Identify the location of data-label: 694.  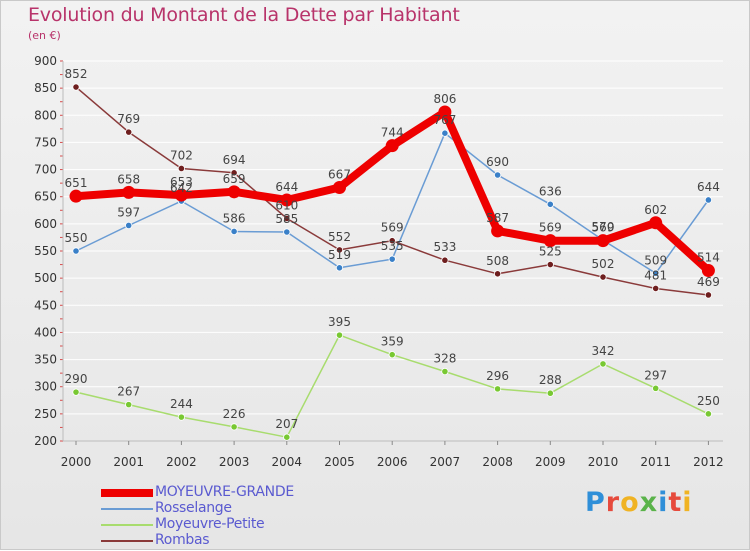
(234, 160).